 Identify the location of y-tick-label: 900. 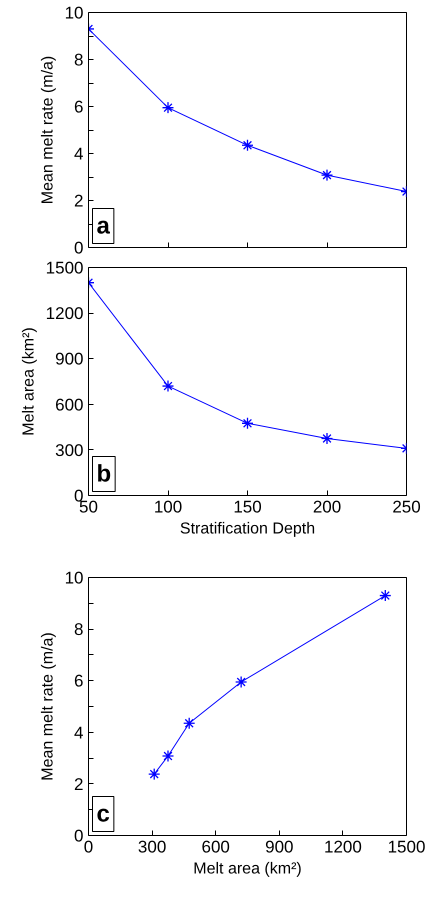
(69, 359).